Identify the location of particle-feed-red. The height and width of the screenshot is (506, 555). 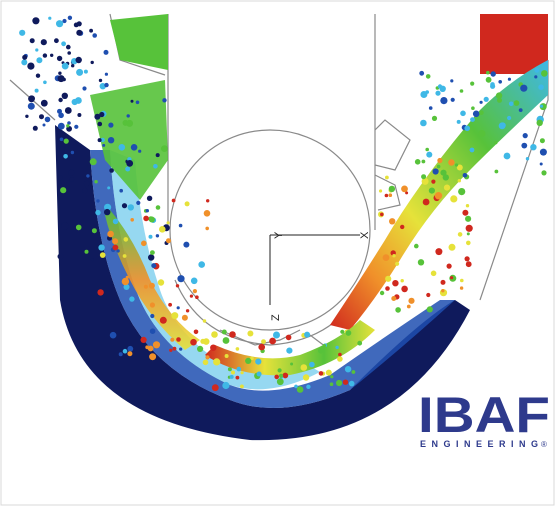
(514, 44).